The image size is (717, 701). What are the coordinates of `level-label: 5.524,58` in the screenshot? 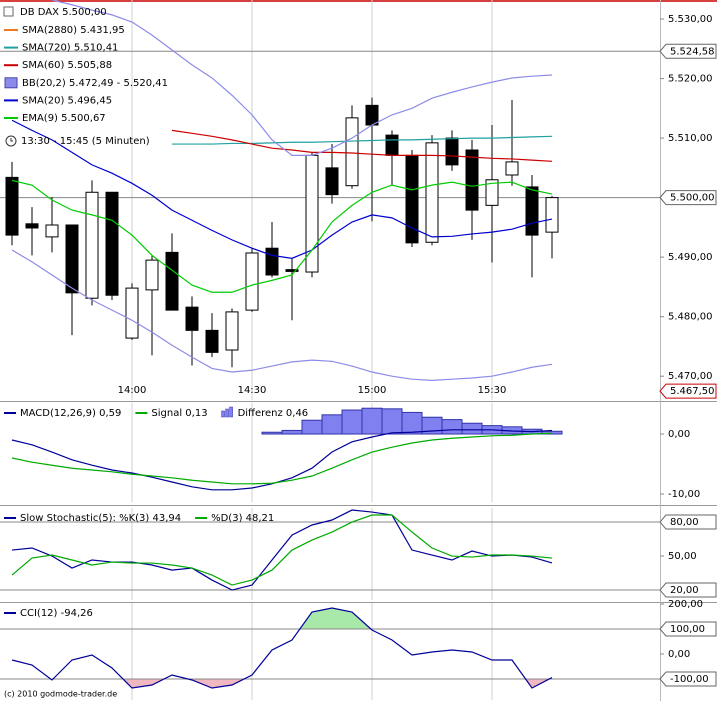 It's located at (692, 51).